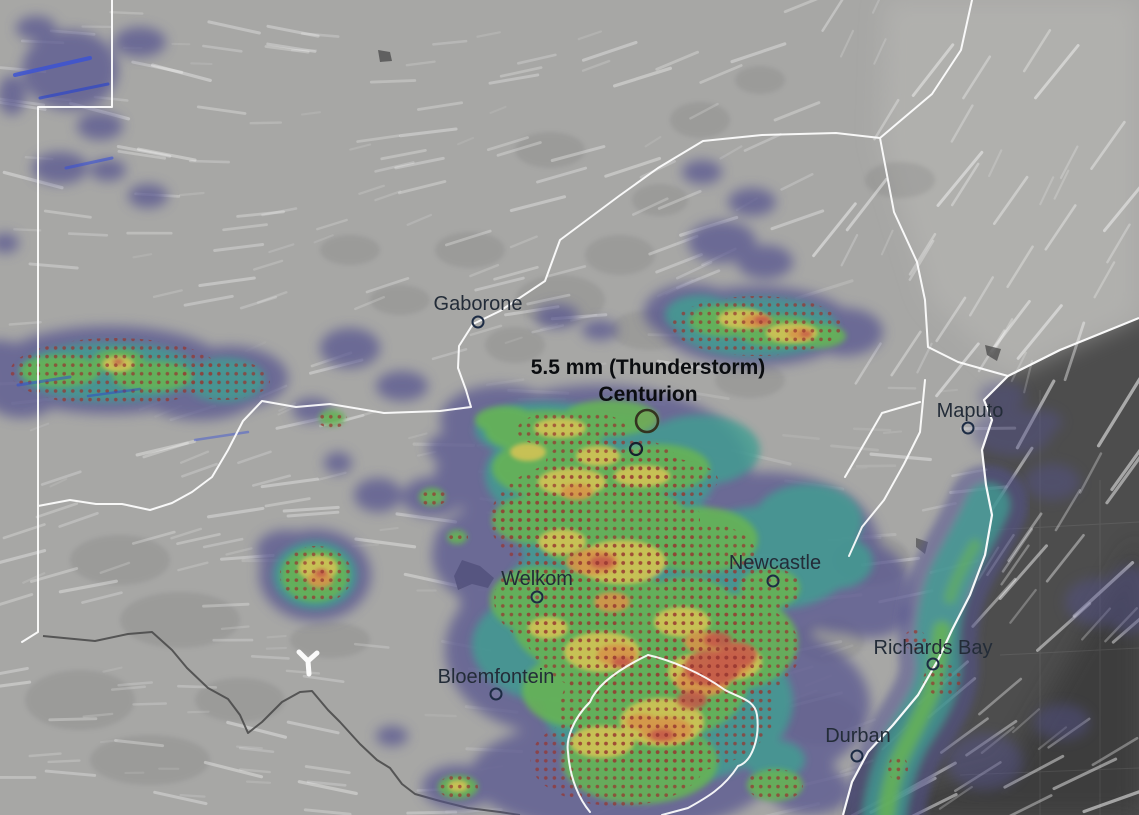 The image size is (1139, 815). What do you see at coordinates (131, 249) in the screenshot?
I see `wind-accents` at bounding box center [131, 249].